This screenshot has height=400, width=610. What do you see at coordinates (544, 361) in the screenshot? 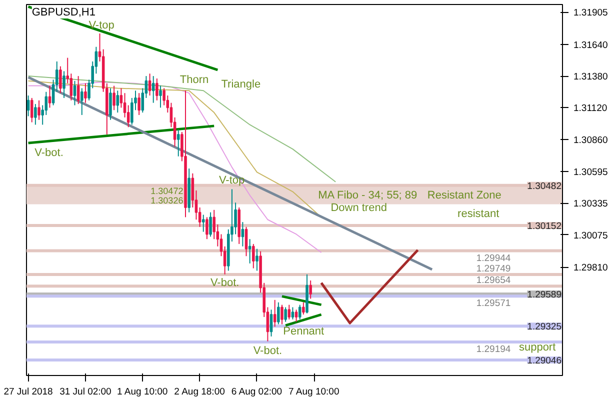
I see `ref-line-label: 1.29046` at bounding box center [544, 361].